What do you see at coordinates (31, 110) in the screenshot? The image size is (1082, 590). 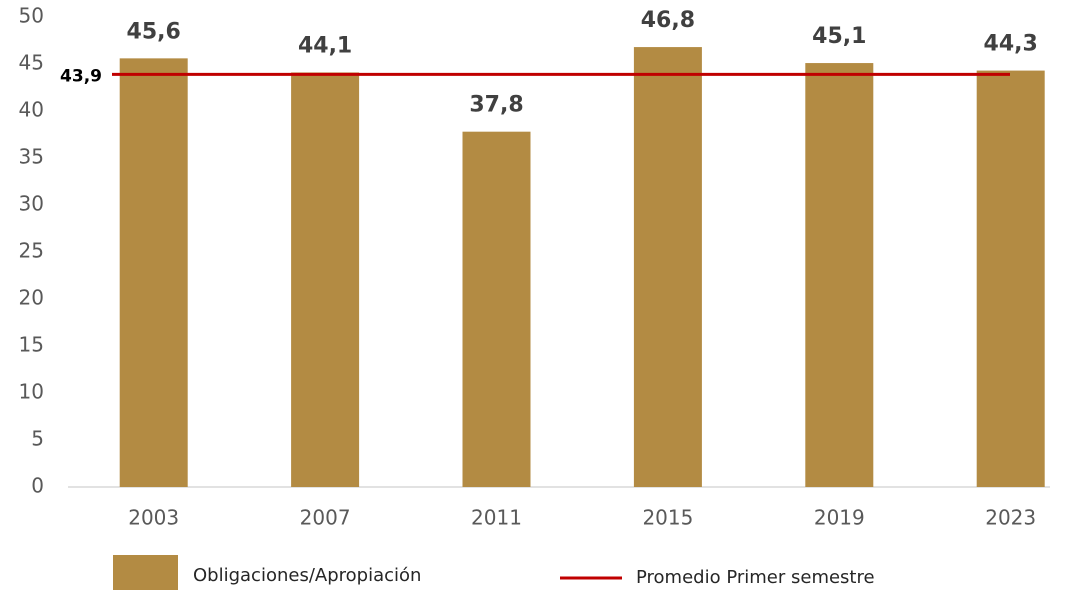 I see `y-tick-label: 40` at bounding box center [31, 110].